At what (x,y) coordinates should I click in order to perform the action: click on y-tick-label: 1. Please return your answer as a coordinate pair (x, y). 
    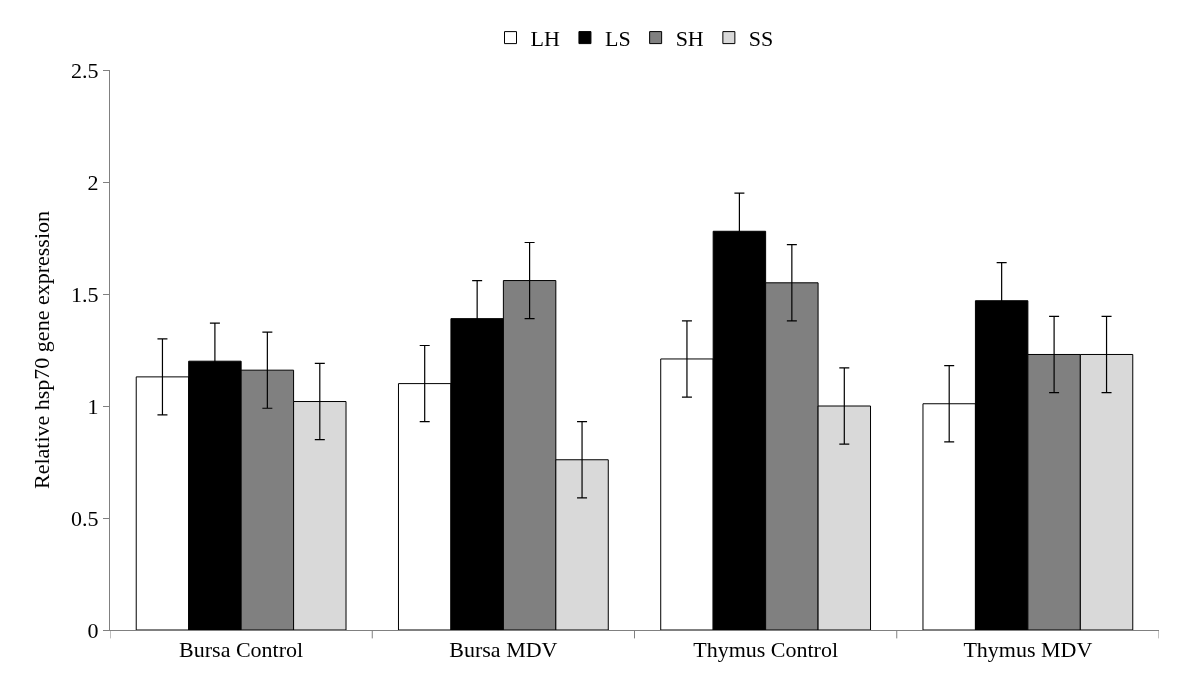
    Looking at the image, I should click on (93, 406).